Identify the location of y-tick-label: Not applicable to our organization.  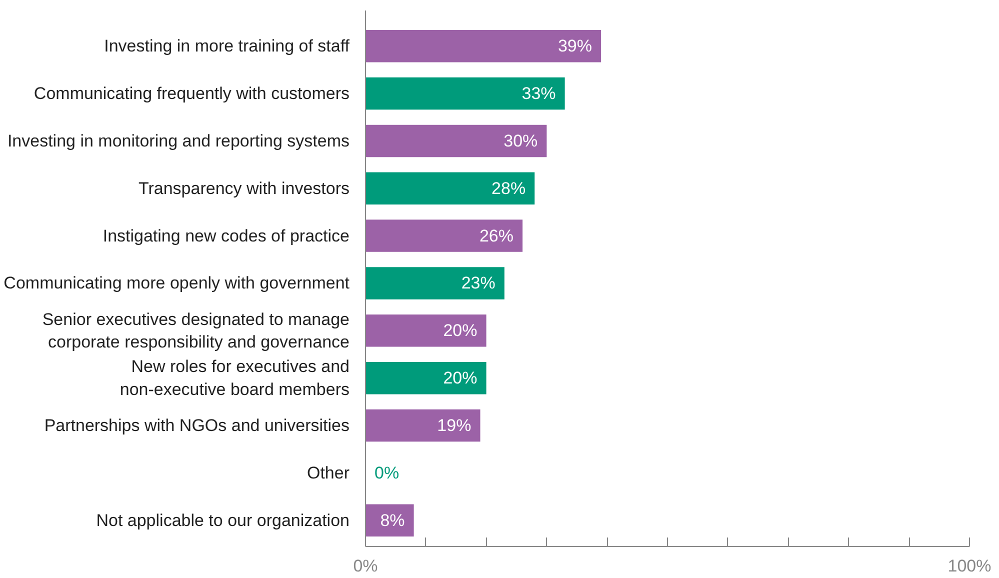
(223, 520).